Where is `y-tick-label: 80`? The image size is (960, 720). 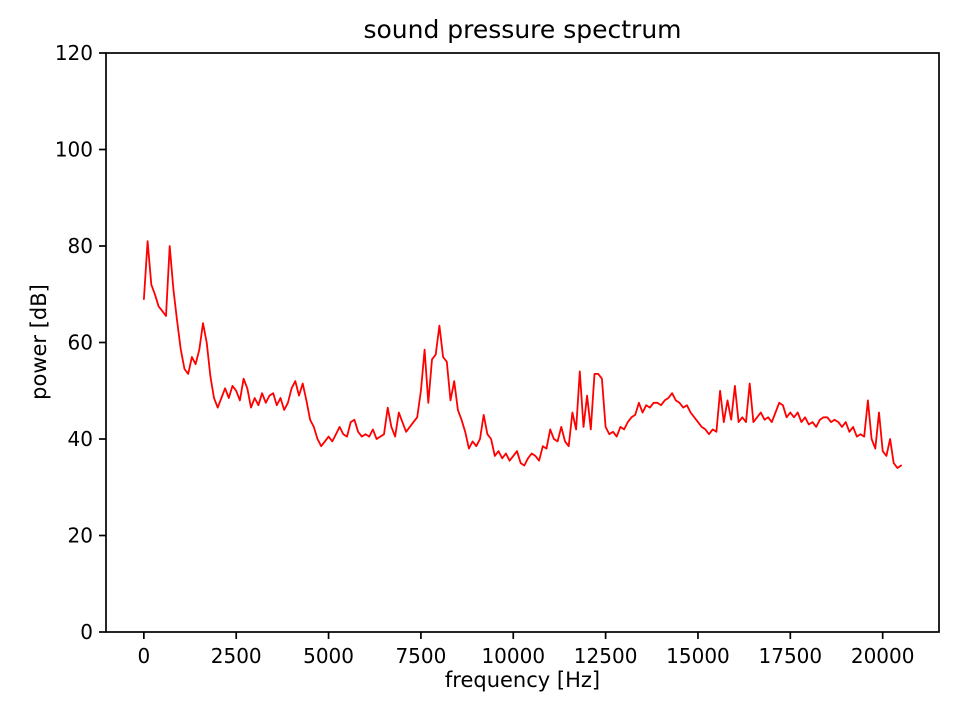 y-tick-label: 80 is located at coordinates (80, 246).